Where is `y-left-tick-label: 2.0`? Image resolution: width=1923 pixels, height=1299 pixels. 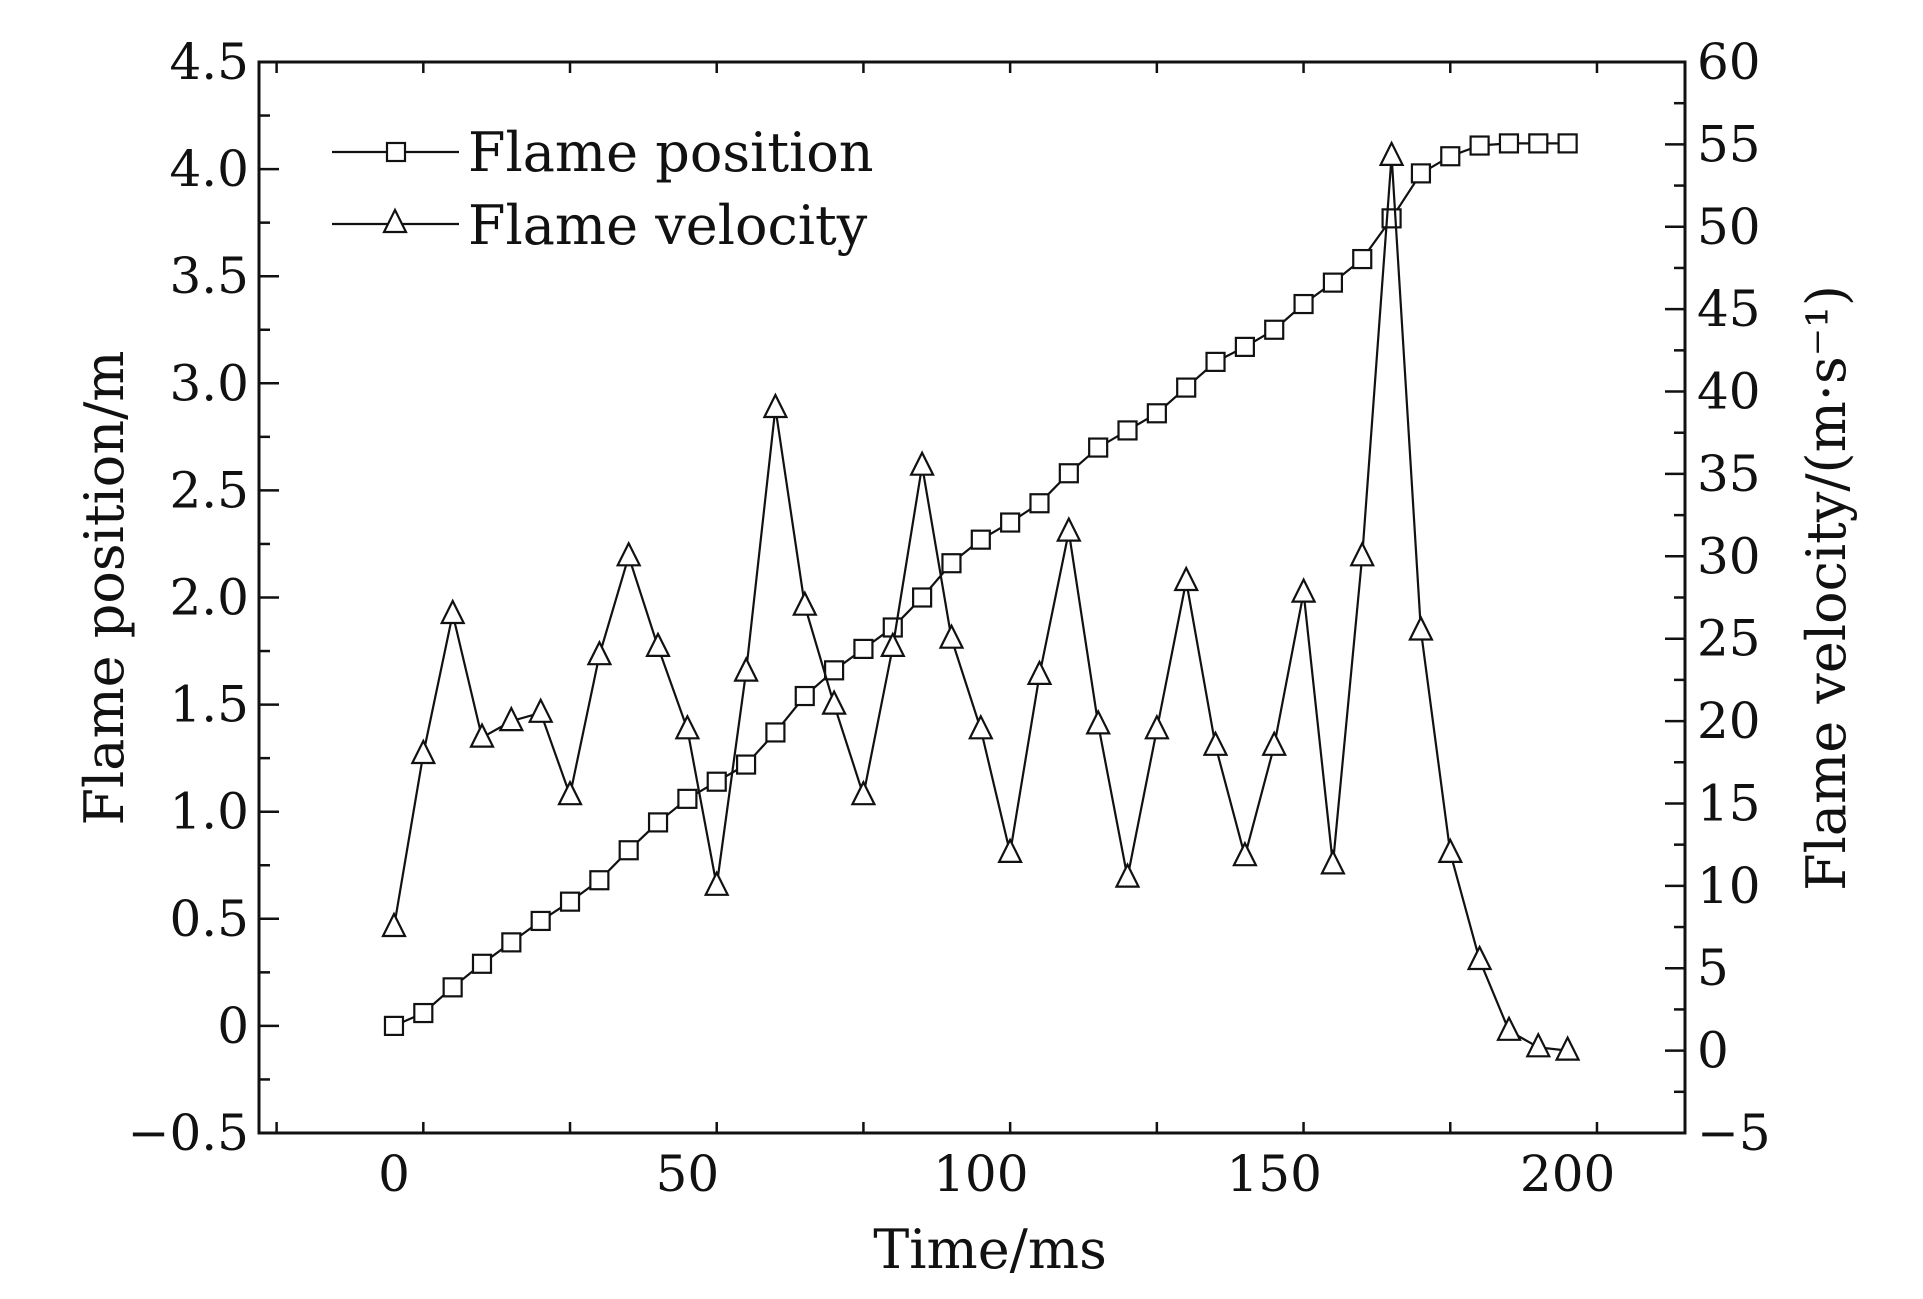 y-left-tick-label: 2.0 is located at coordinates (209, 598).